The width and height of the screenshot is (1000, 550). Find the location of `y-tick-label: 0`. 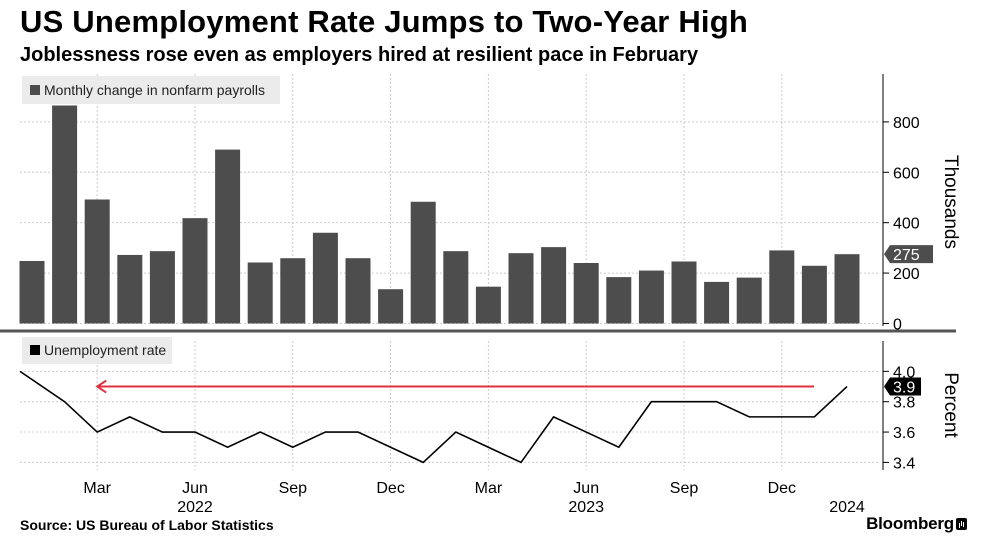

y-tick-label: 0 is located at coordinates (897, 324).